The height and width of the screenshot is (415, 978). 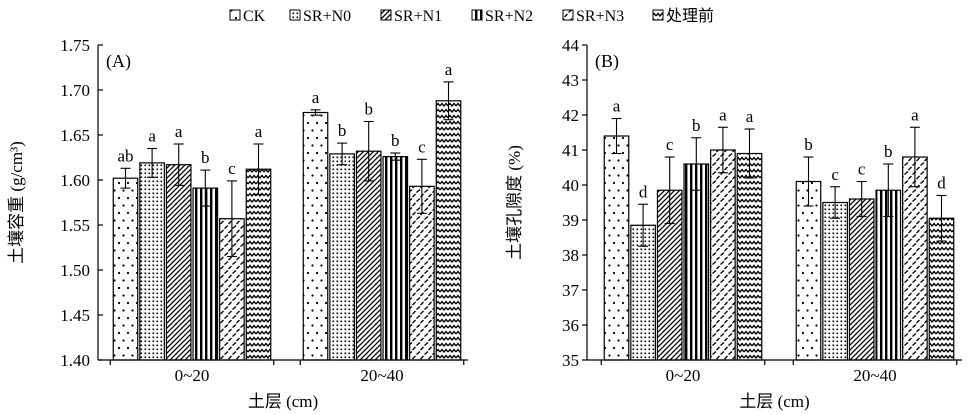 I want to click on legend-label-5: 处理前, so click(x=690, y=16).